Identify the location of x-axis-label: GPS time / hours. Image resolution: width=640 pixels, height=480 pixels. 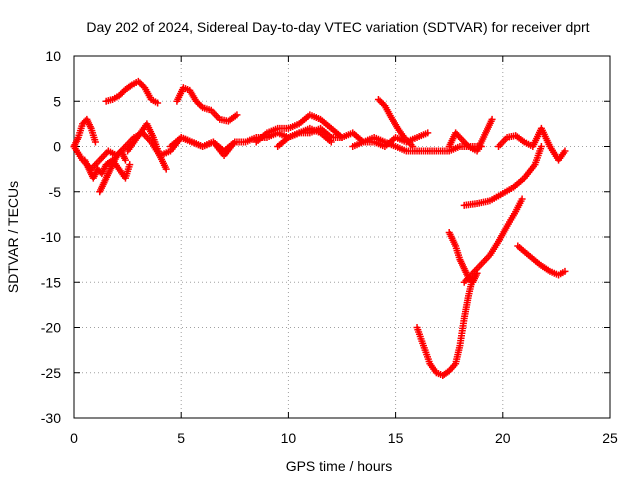
(339, 466).